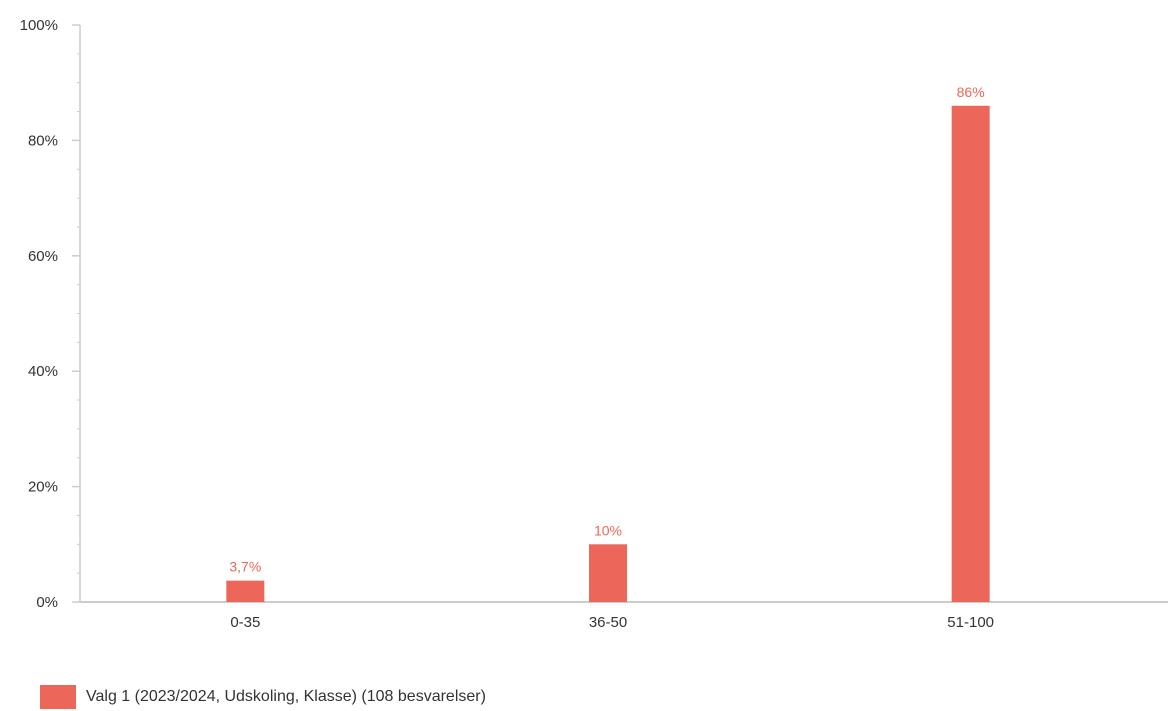  What do you see at coordinates (970, 622) in the screenshot?
I see `x-tick-label: 51-100` at bounding box center [970, 622].